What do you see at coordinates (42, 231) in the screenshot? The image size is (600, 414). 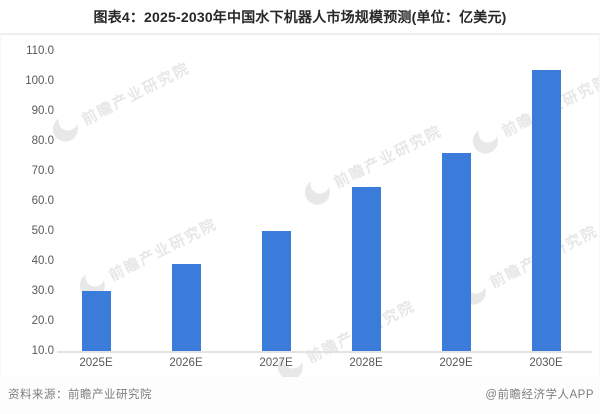 I see `y-tick-label: 50.0` at bounding box center [42, 231].